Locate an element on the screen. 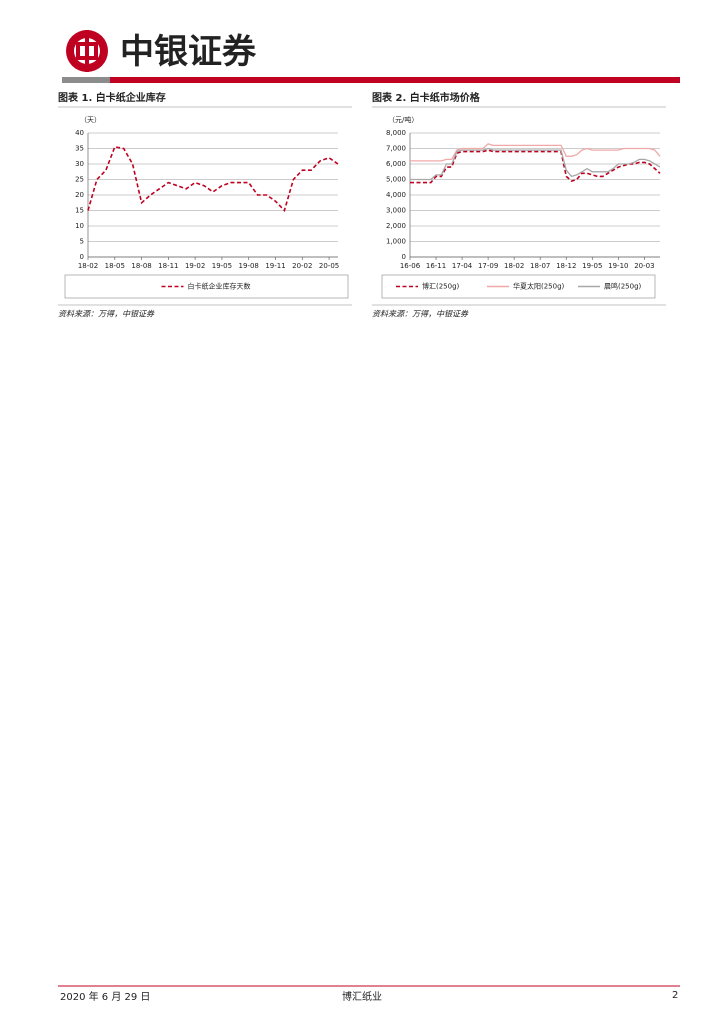  y-tick-label: 2,000 is located at coordinates (396, 226).